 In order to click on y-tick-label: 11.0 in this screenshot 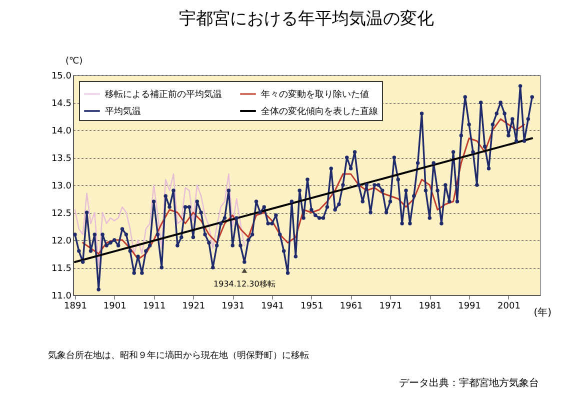, I will do `click(61, 297)`.